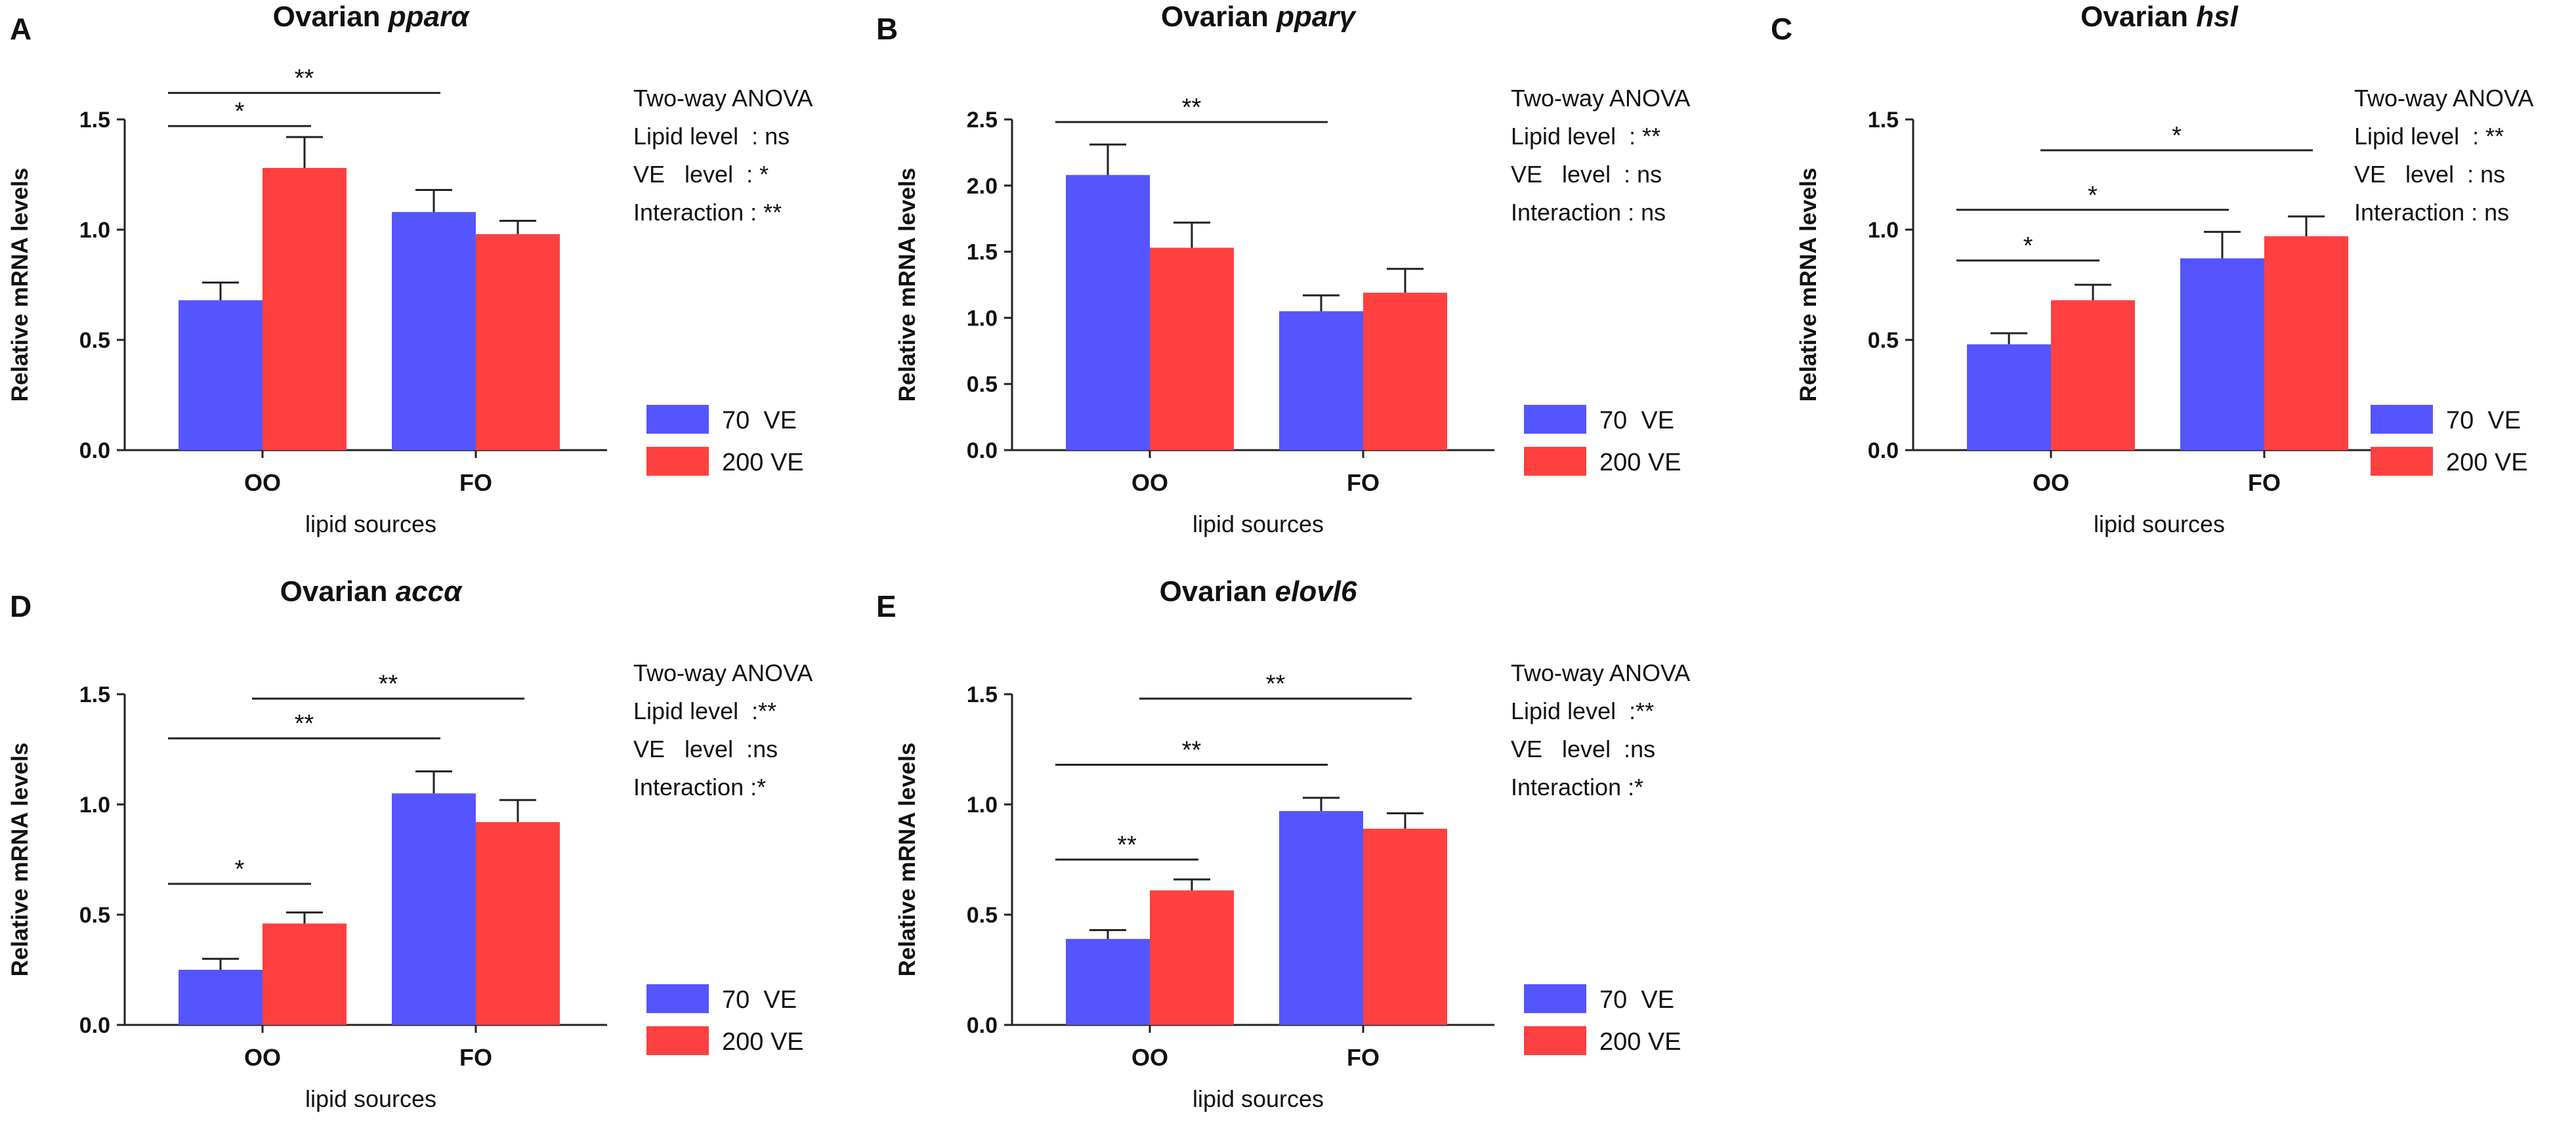 This screenshot has height=1124, width=2576. Describe the element at coordinates (1588, 212) in the screenshot. I see `stats-line: Interaction : ns` at that location.